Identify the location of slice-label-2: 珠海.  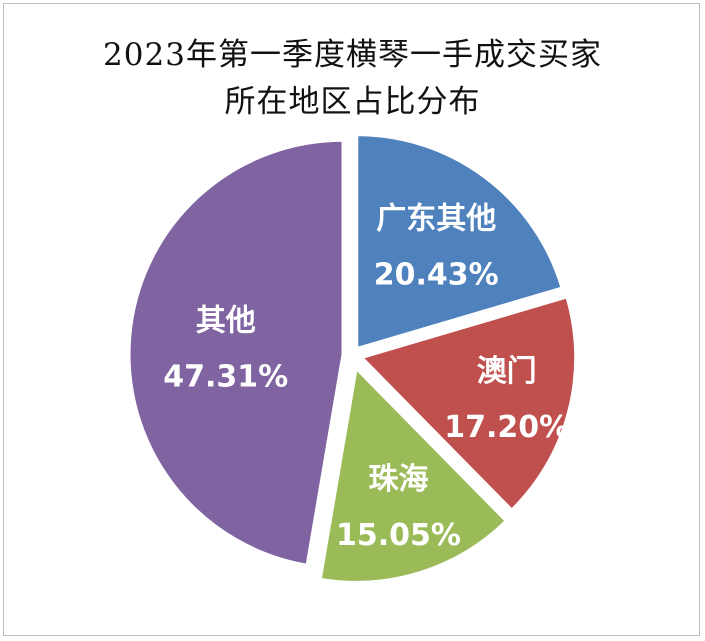
(398, 479).